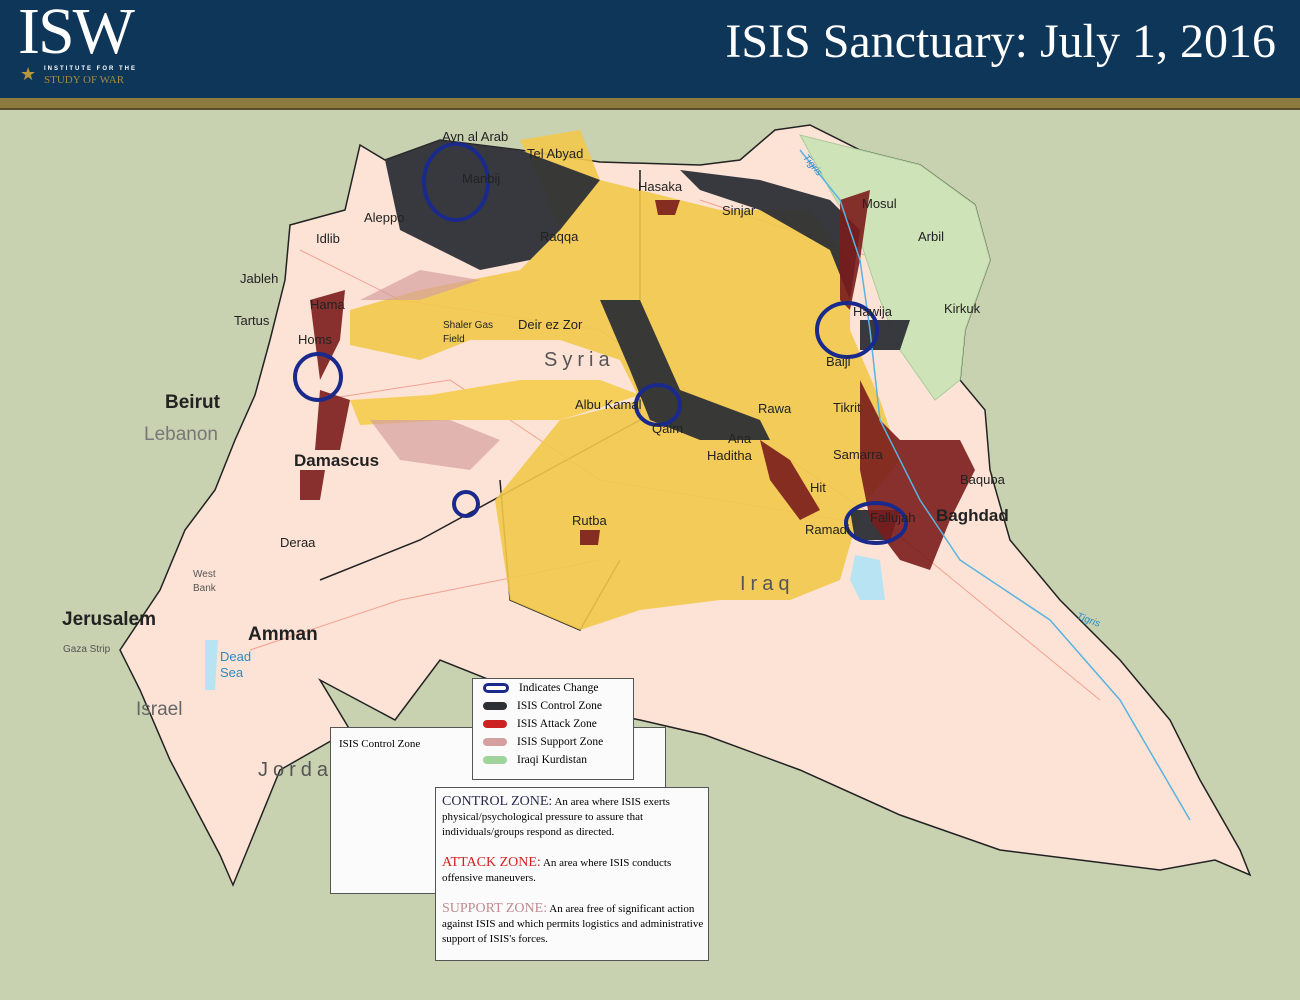  I want to click on country-lebanon: Lebanon, so click(181, 434).